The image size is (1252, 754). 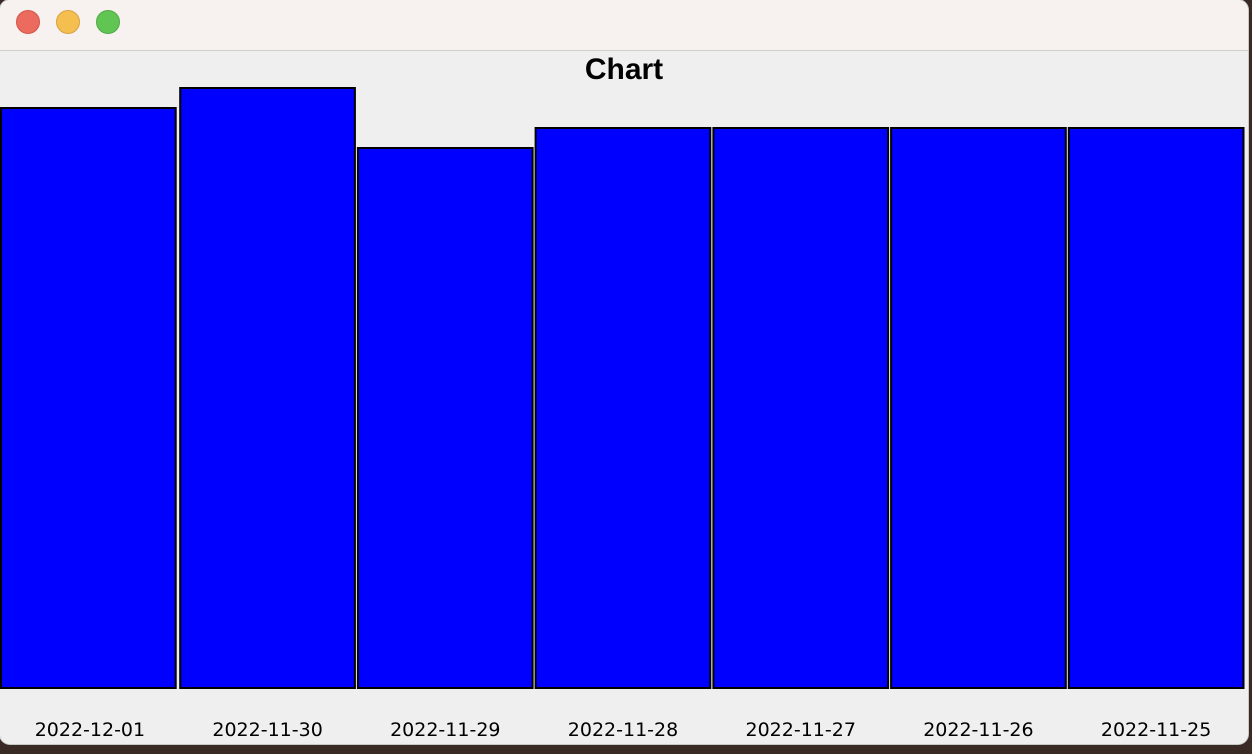 What do you see at coordinates (90, 730) in the screenshot?
I see `x-tick-label: 2022-12-01` at bounding box center [90, 730].